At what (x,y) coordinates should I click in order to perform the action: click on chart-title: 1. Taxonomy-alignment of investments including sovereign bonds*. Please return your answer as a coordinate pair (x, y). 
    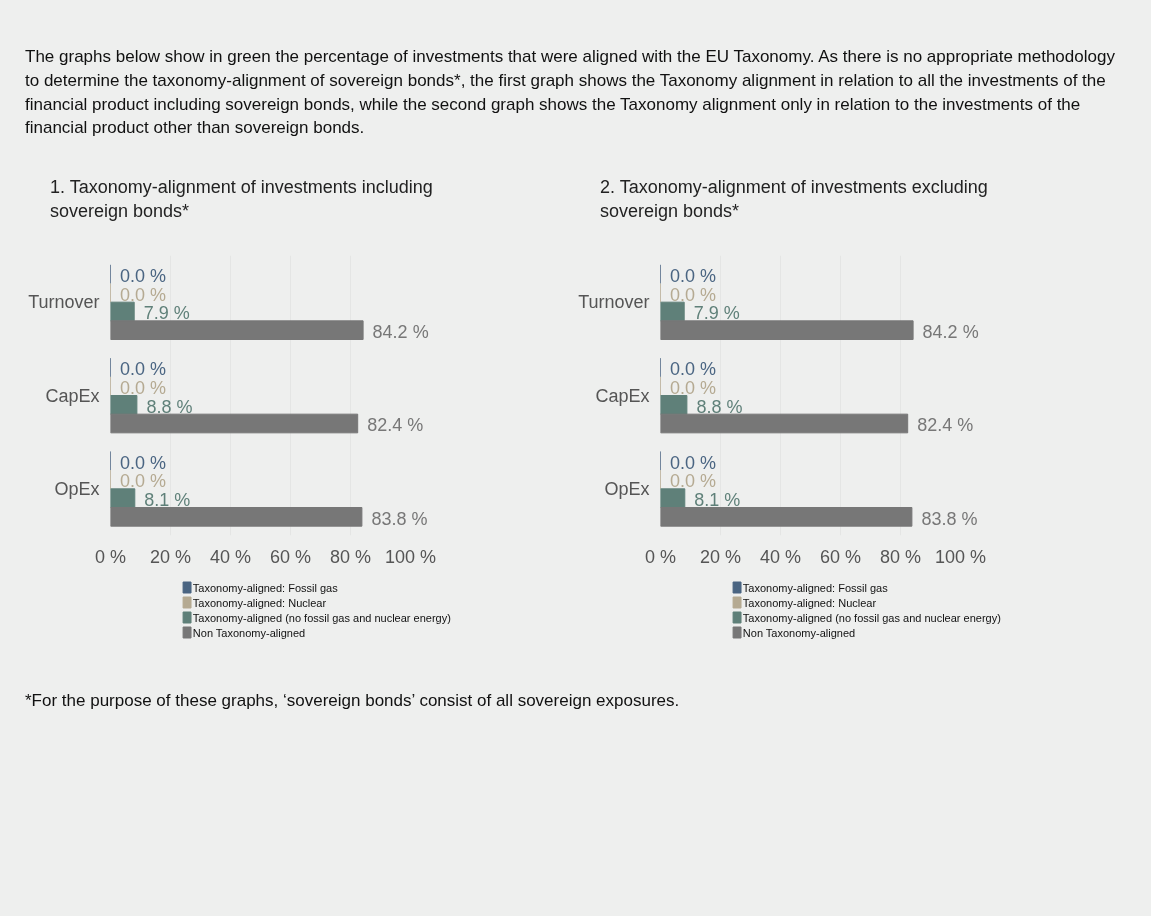
    Looking at the image, I should click on (242, 200).